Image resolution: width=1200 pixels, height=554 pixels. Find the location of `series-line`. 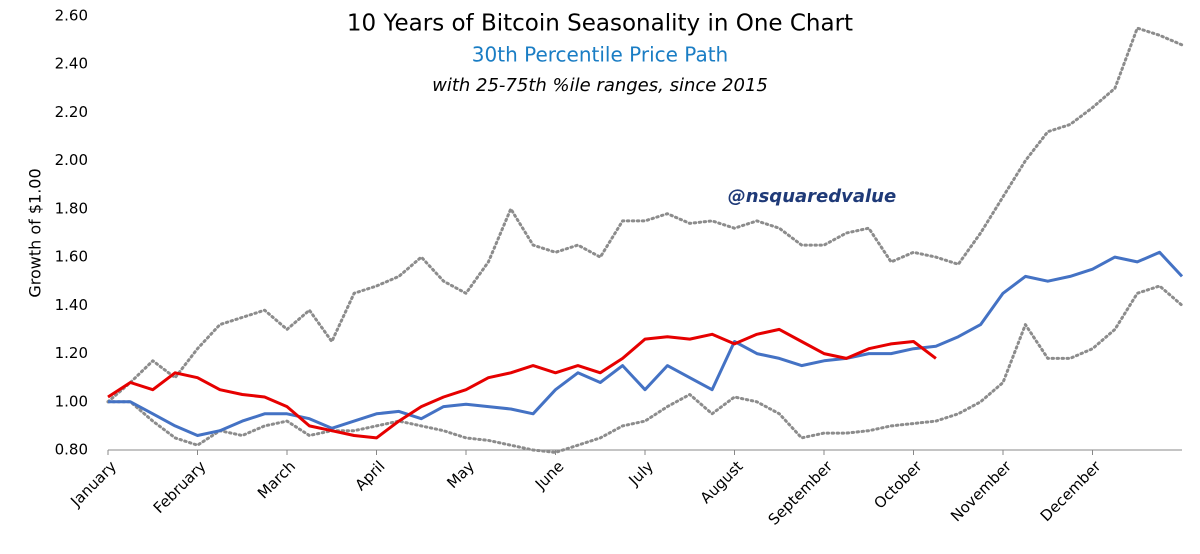

series-line is located at coordinates (522, 383).